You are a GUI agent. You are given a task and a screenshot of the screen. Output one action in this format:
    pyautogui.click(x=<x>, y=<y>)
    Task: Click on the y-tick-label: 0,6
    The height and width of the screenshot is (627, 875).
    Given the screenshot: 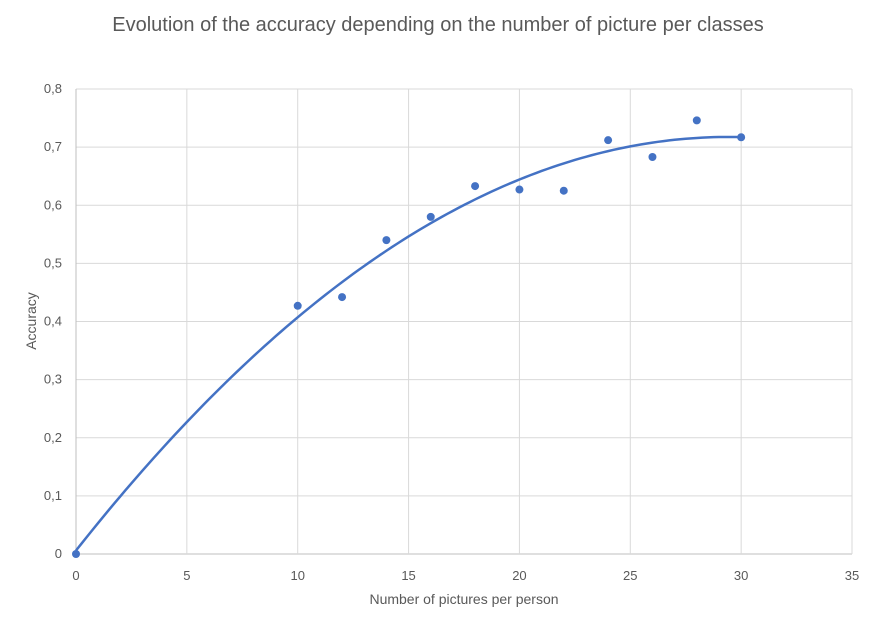 What is the action you would take?
    pyautogui.click(x=53, y=204)
    